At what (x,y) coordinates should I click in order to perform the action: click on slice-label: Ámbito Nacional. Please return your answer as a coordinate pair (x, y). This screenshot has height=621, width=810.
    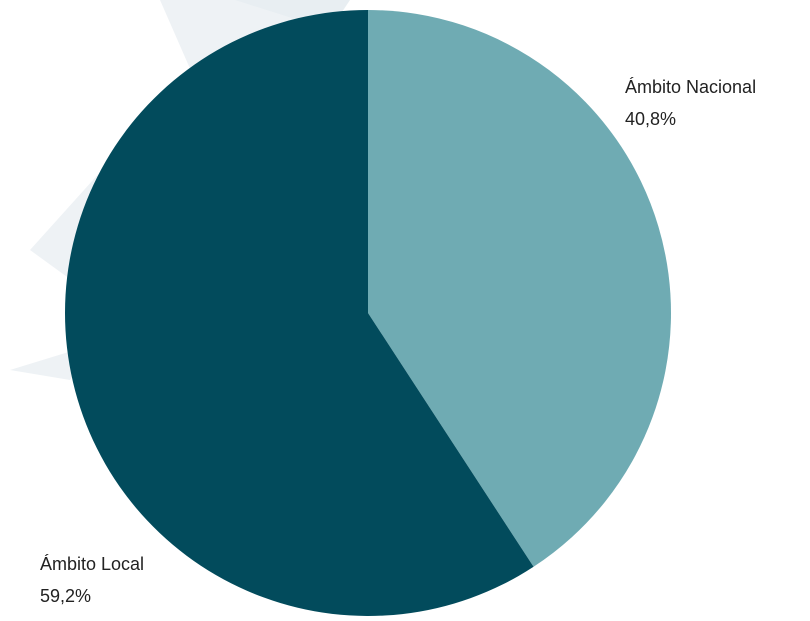
    Looking at the image, I should click on (690, 87).